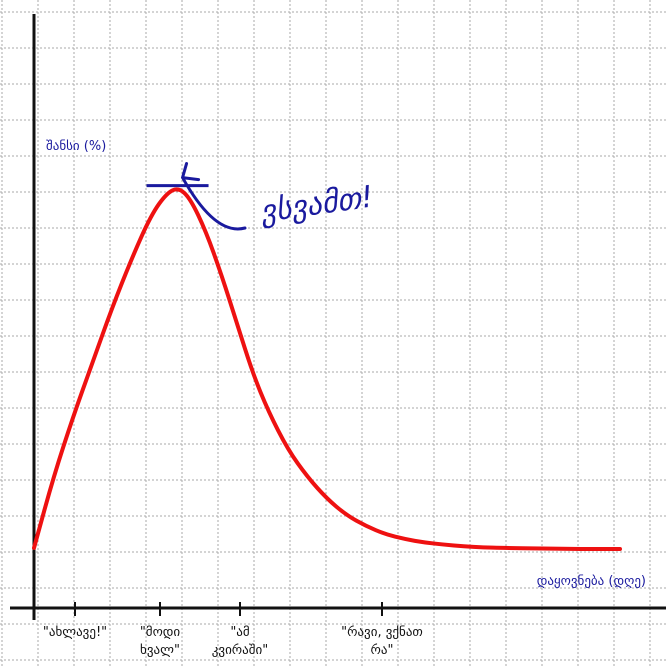  What do you see at coordinates (75, 632) in the screenshot?
I see `x-tick-label: "ახლავე!"` at bounding box center [75, 632].